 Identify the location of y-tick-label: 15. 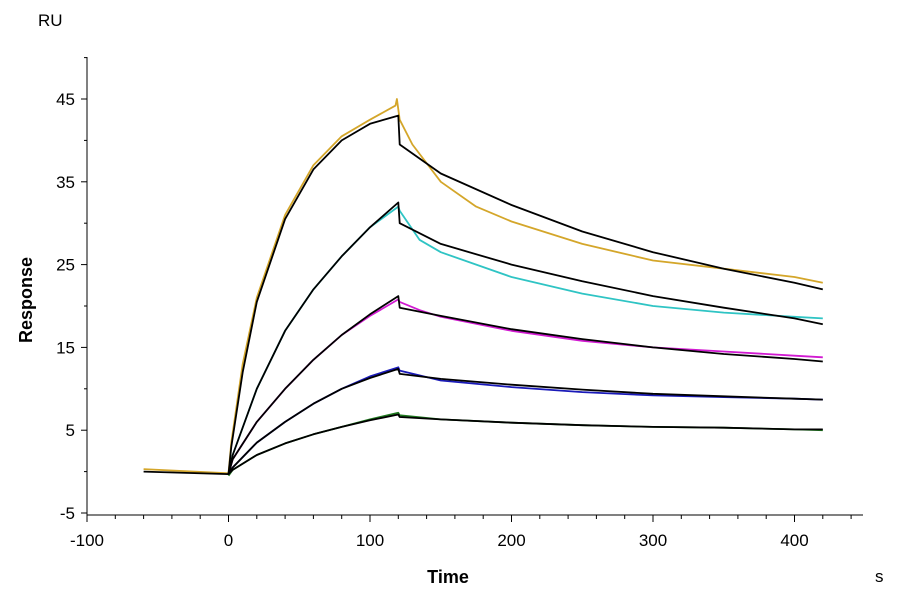
(65, 347).